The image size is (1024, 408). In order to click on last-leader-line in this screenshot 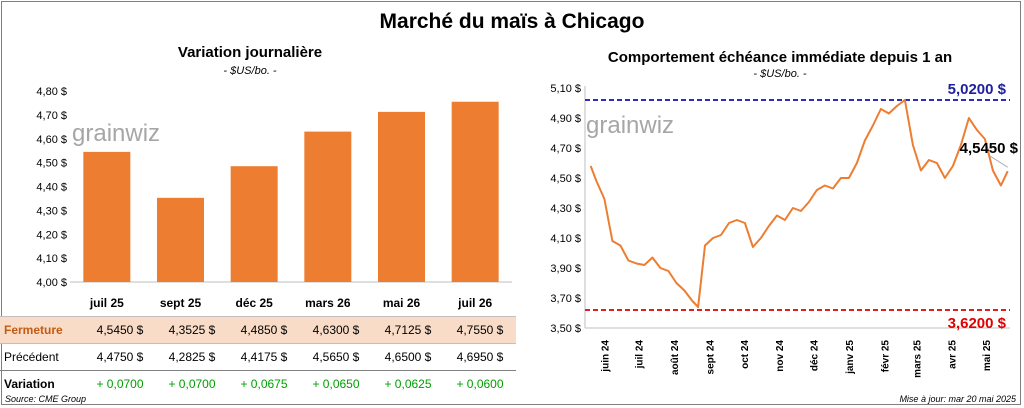, I will do `click(998, 161)`.